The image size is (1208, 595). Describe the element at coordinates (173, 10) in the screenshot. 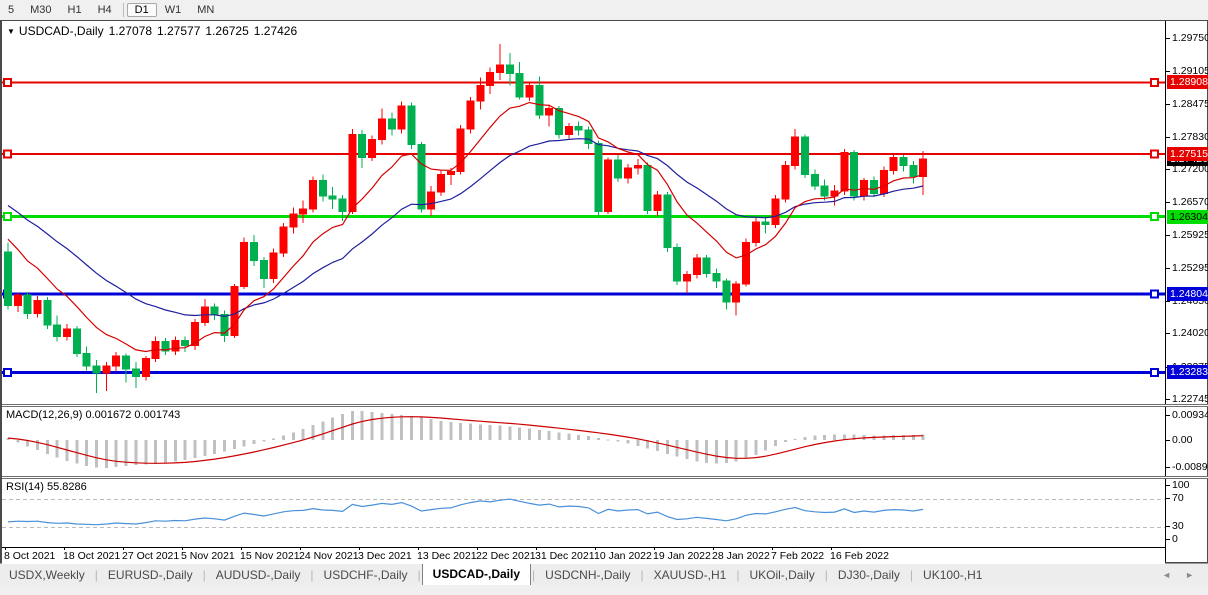

I see `timeframe-button-w1: W1` at that location.